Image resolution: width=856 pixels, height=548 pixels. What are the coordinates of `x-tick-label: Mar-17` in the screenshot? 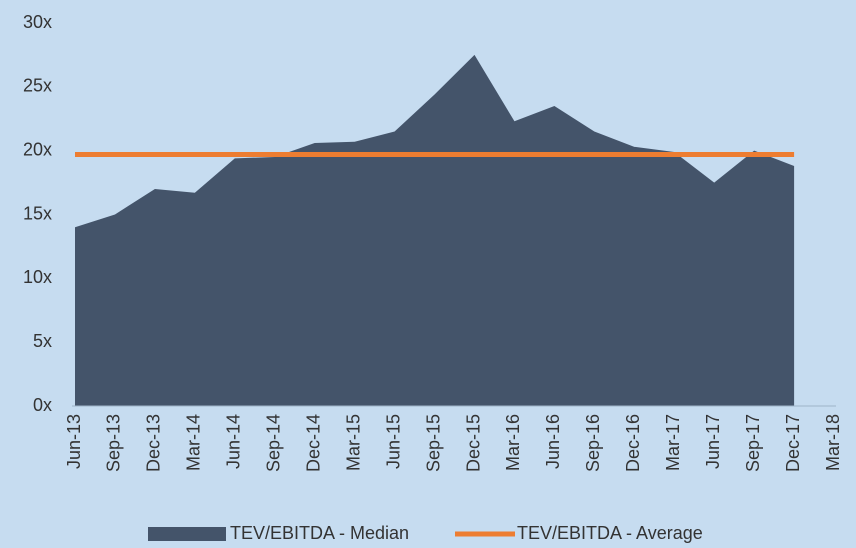 It's located at (673, 442).